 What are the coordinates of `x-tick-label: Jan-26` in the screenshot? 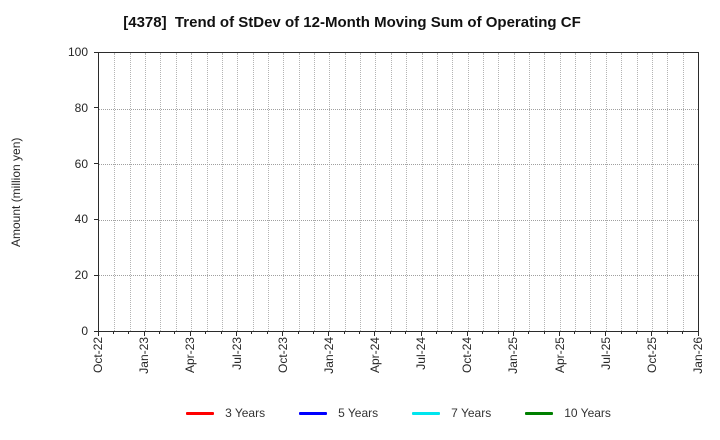 It's located at (698, 355).